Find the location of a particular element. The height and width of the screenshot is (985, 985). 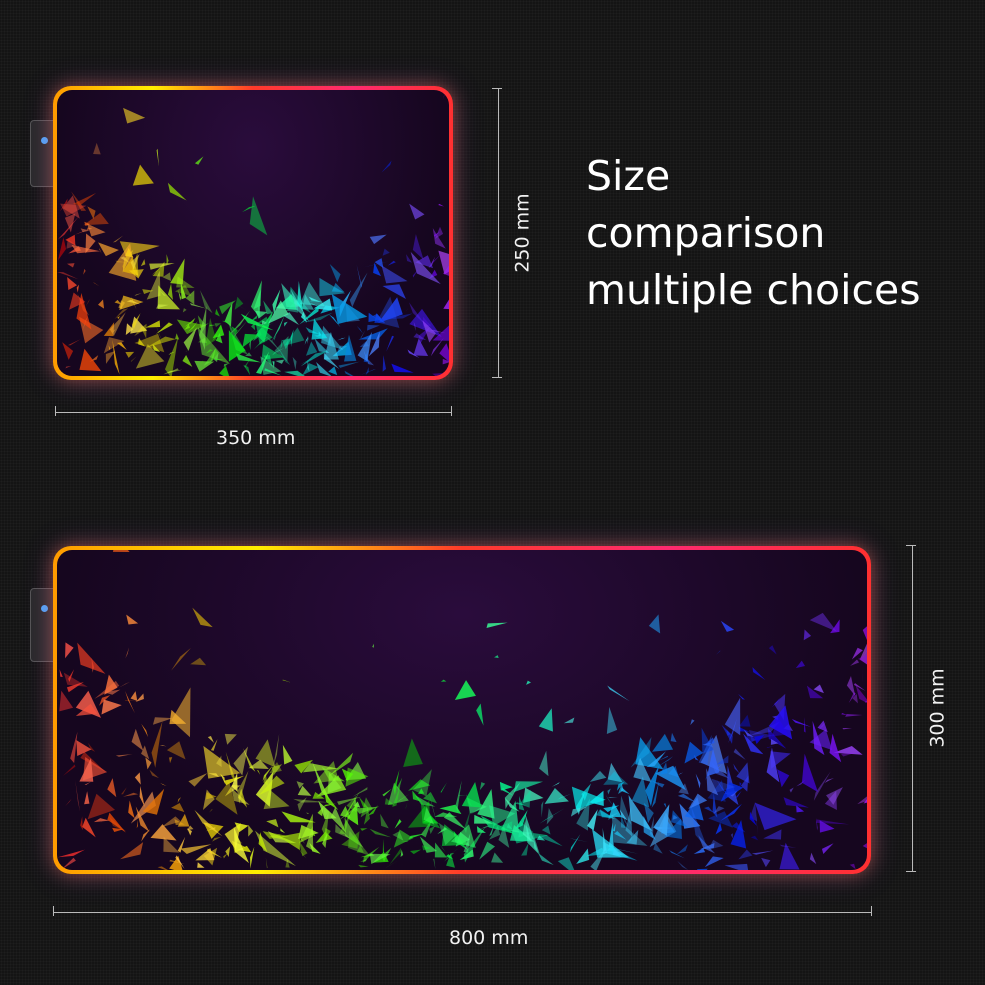

height-dimension-line-small is located at coordinates (497, 233).